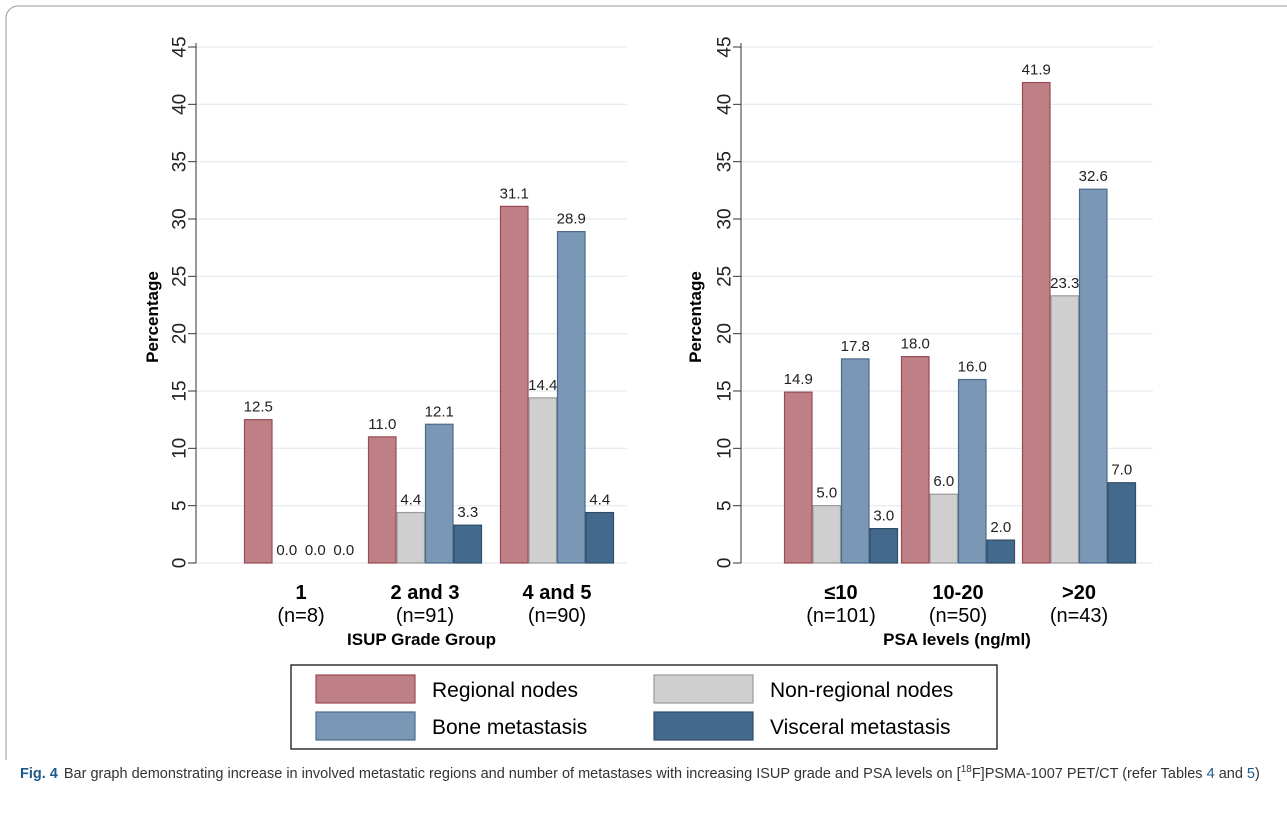 Image resolution: width=1287 pixels, height=816 pixels. Describe the element at coordinates (365, 726) in the screenshot. I see `legend-swatch-bone-metastasis` at that location.